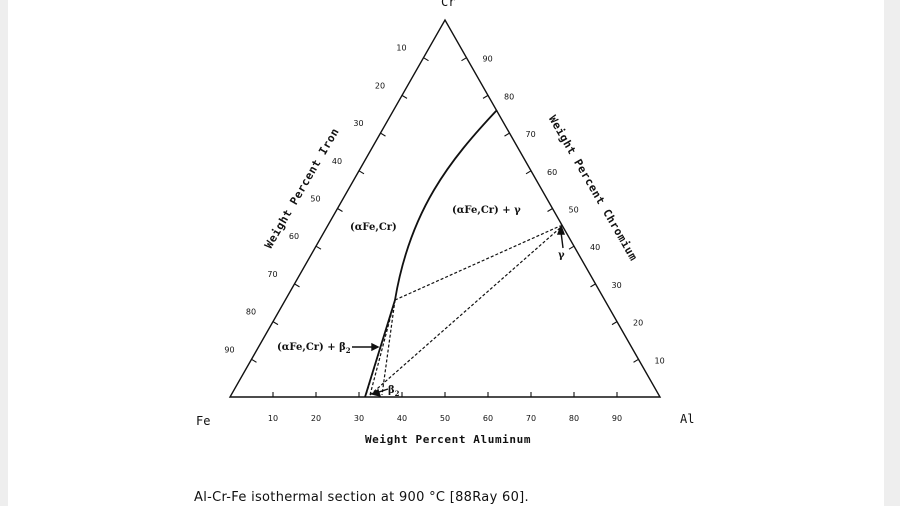  I want to click on phase-label-gamma: γ, so click(561, 255).